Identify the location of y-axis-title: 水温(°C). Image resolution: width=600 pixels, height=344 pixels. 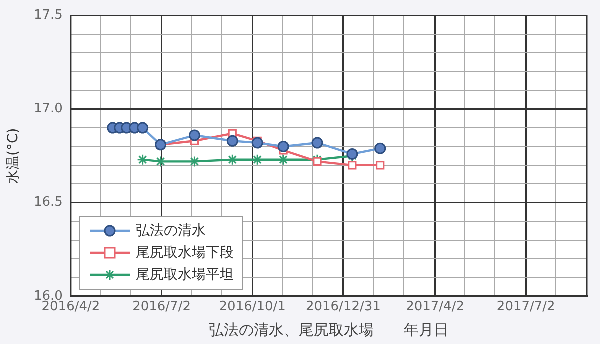
(14, 156).